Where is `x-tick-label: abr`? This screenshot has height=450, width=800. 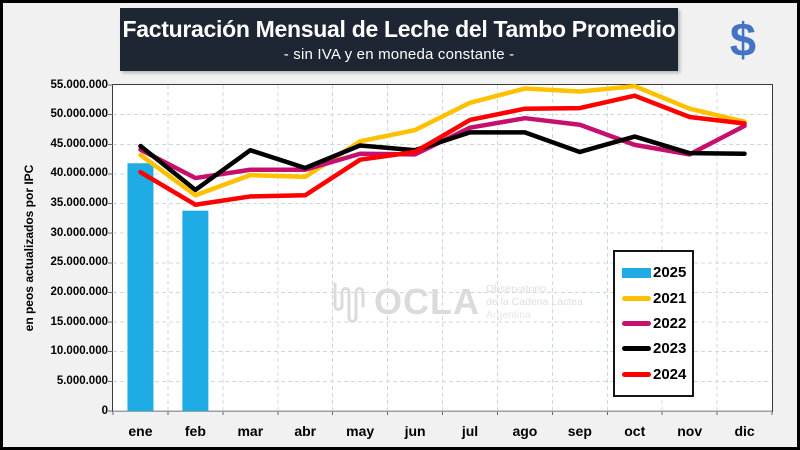
x-tick-label: abr is located at coordinates (305, 431).